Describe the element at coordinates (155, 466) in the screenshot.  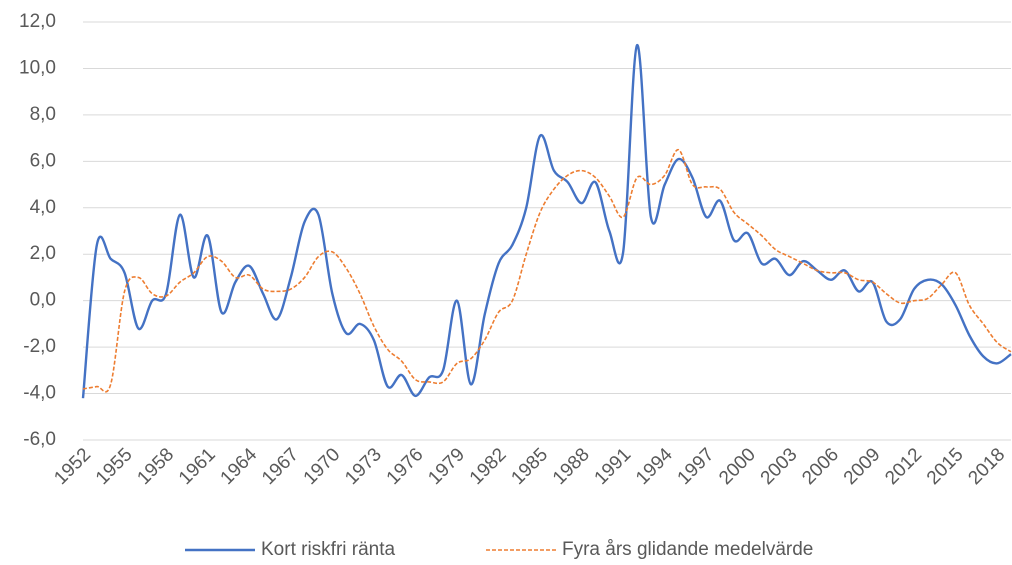
I see `x-tick-label: 1958` at that location.